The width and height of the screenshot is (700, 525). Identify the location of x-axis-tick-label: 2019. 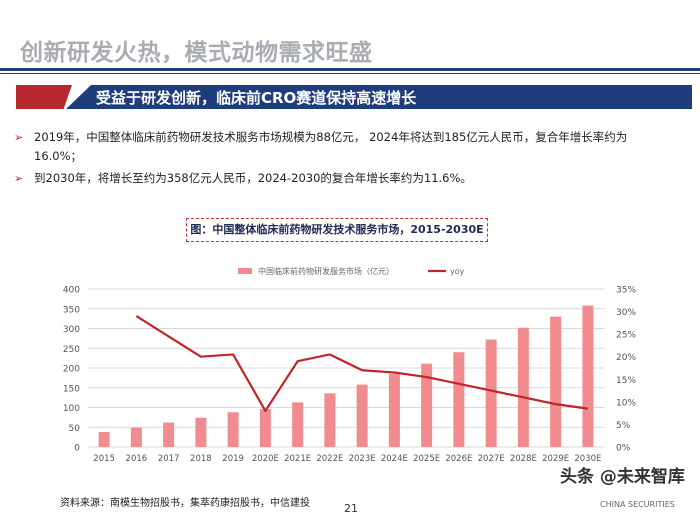
(233, 459).